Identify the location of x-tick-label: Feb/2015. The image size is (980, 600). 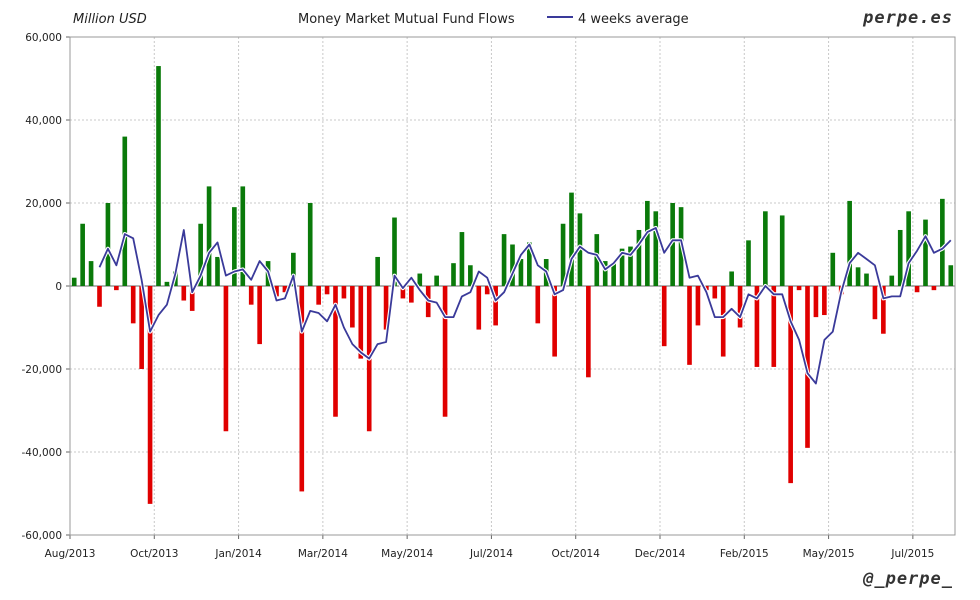
(744, 554).